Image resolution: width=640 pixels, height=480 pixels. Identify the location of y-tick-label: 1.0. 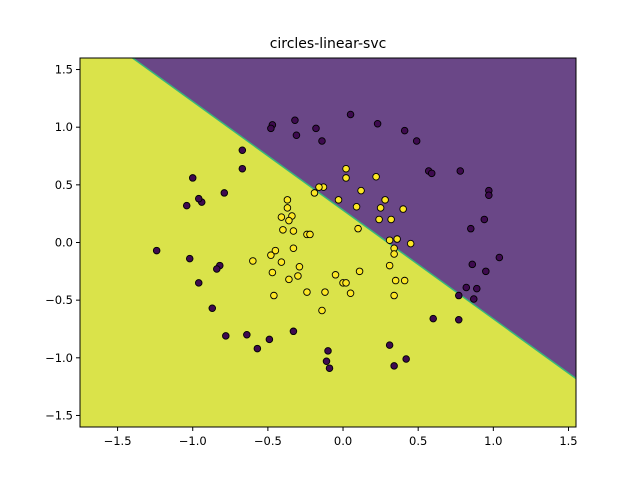
(64, 127).